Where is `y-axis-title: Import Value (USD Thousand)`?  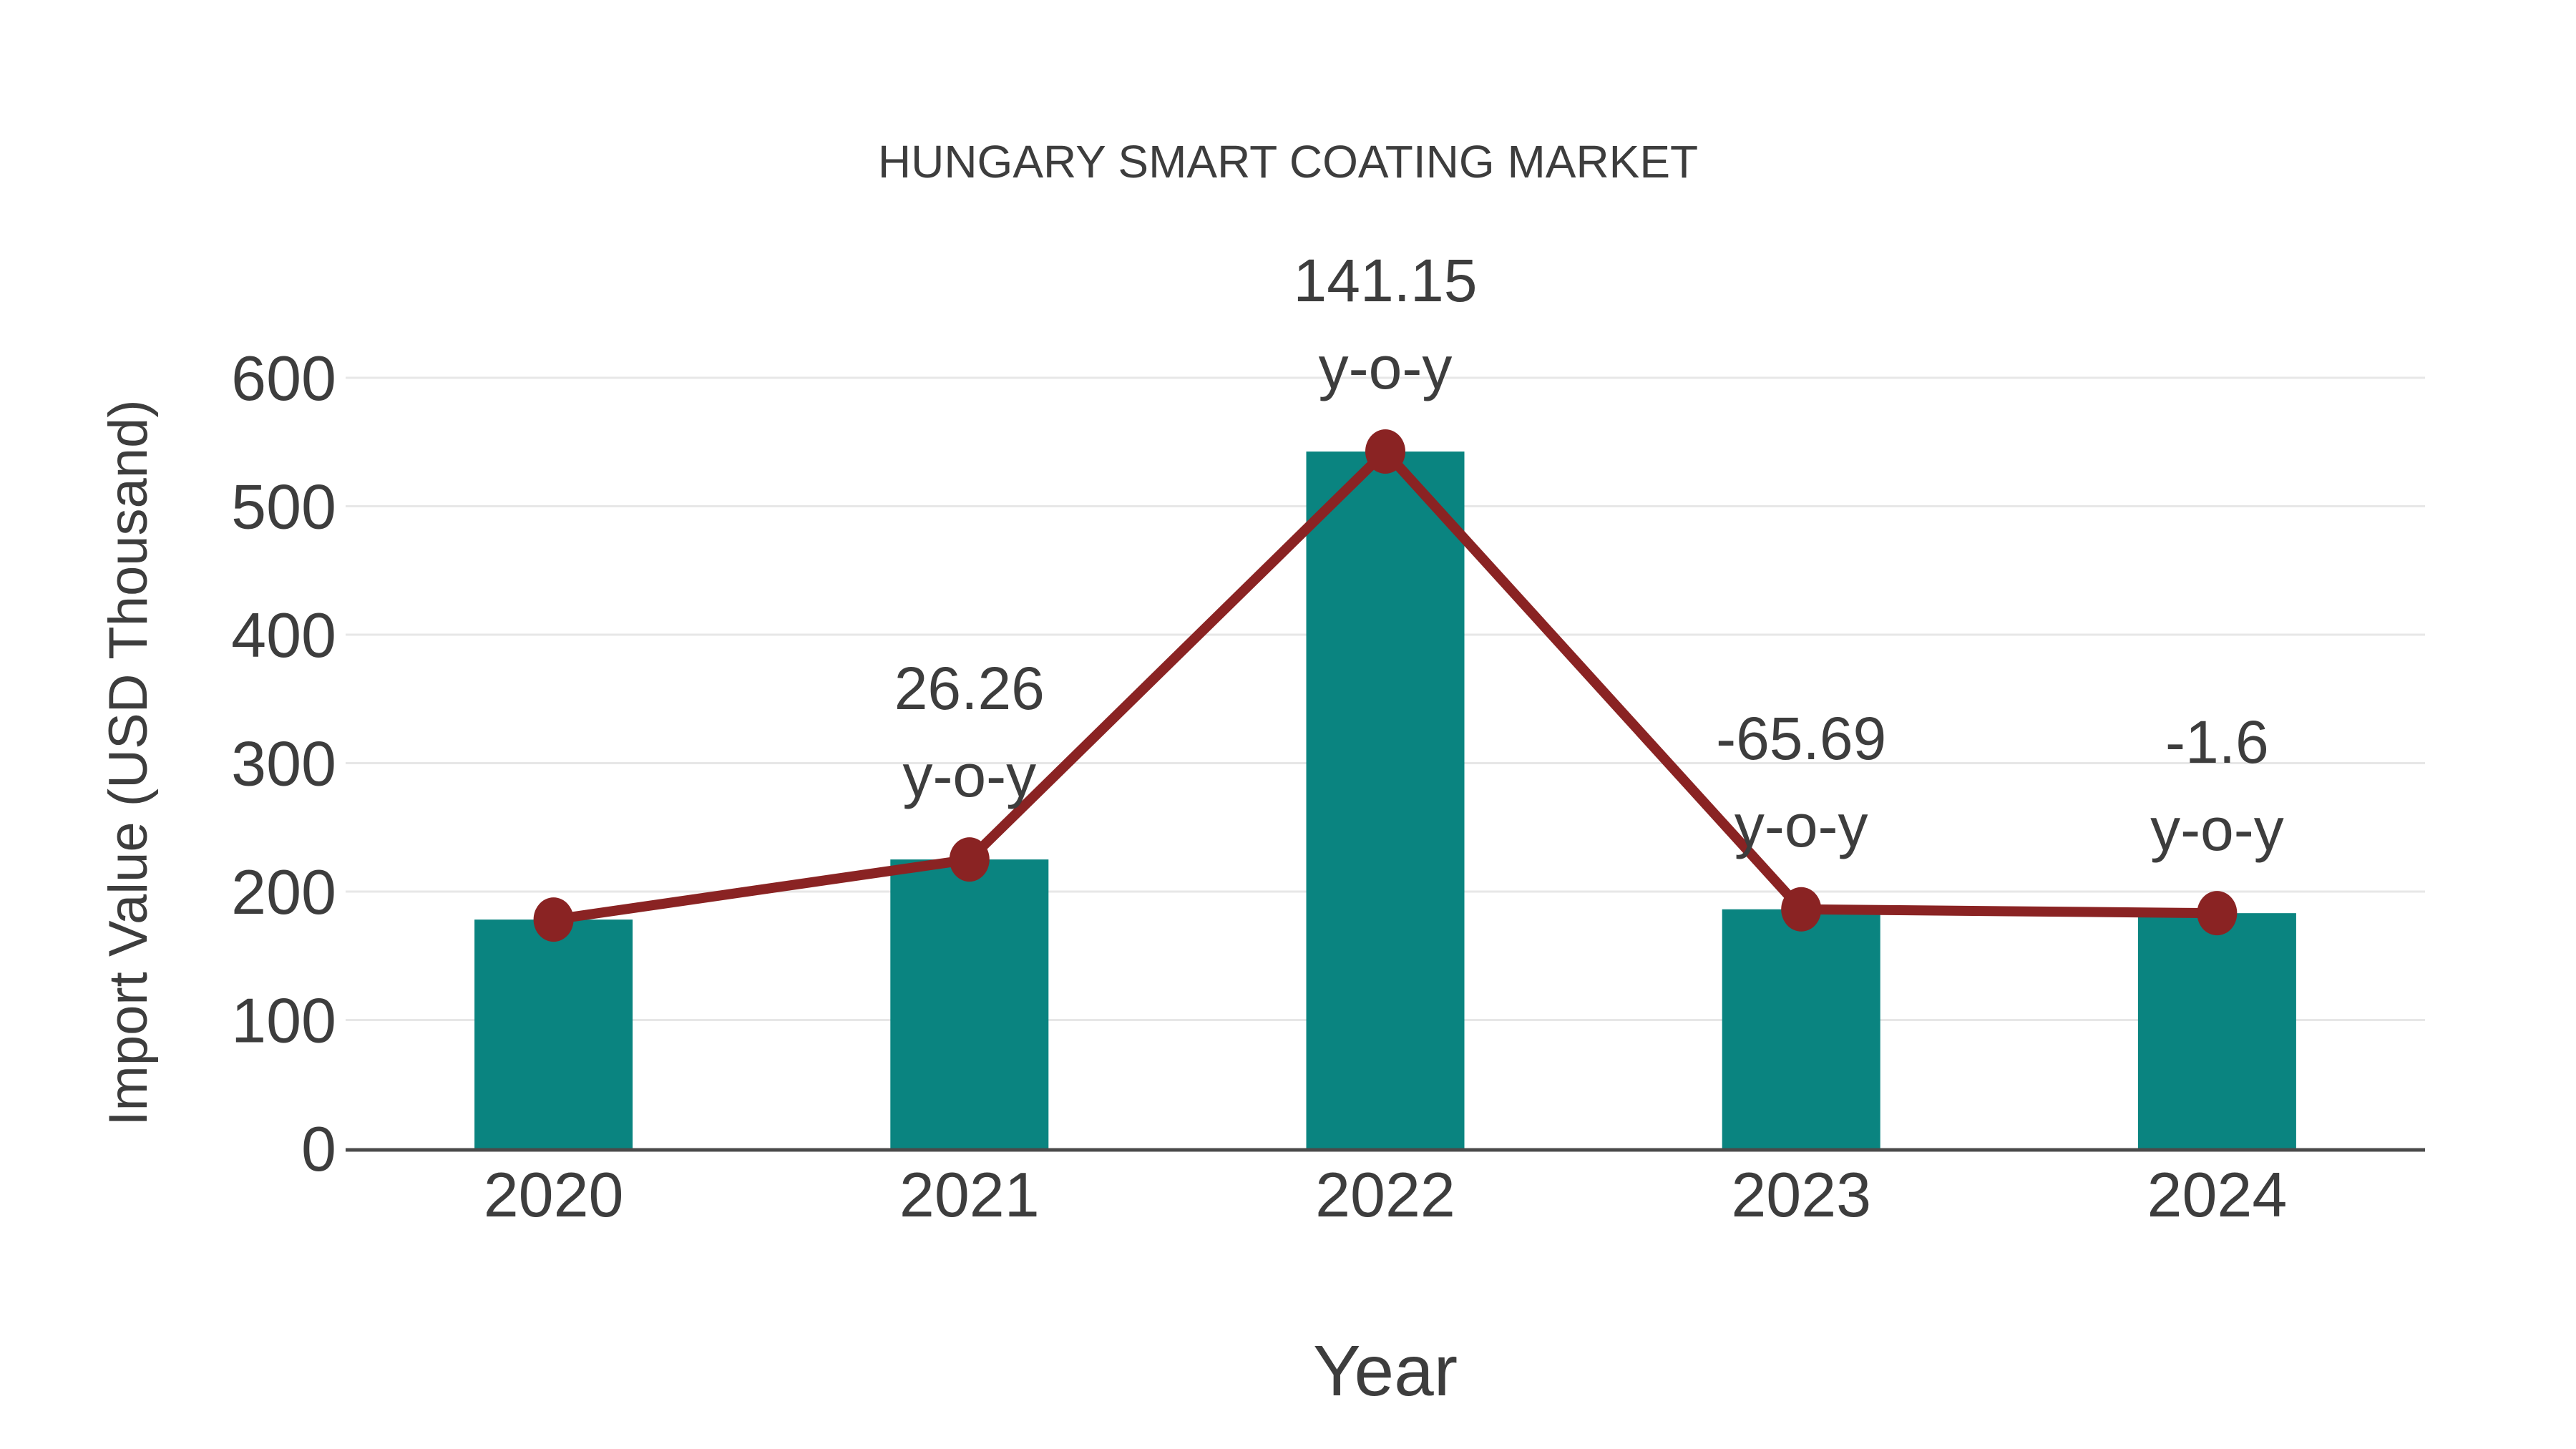 y-axis-title: Import Value (USD Thousand) is located at coordinates (128, 762).